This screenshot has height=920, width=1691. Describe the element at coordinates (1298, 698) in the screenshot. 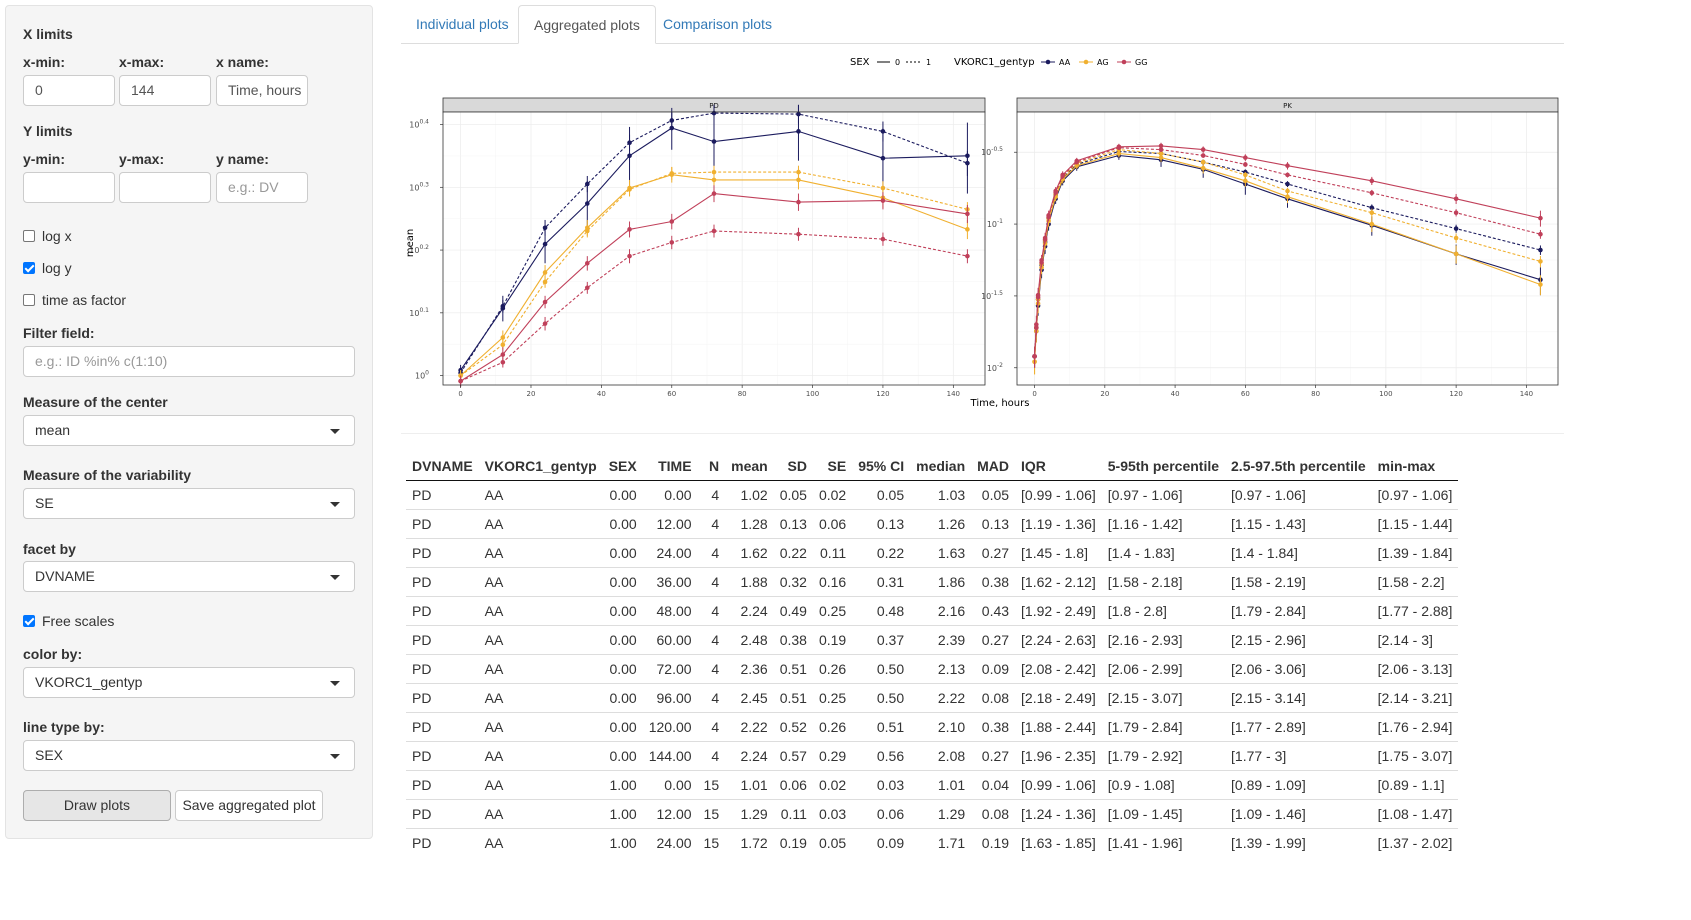

I see `table-cell: [2.15 - 3.14]` at that location.